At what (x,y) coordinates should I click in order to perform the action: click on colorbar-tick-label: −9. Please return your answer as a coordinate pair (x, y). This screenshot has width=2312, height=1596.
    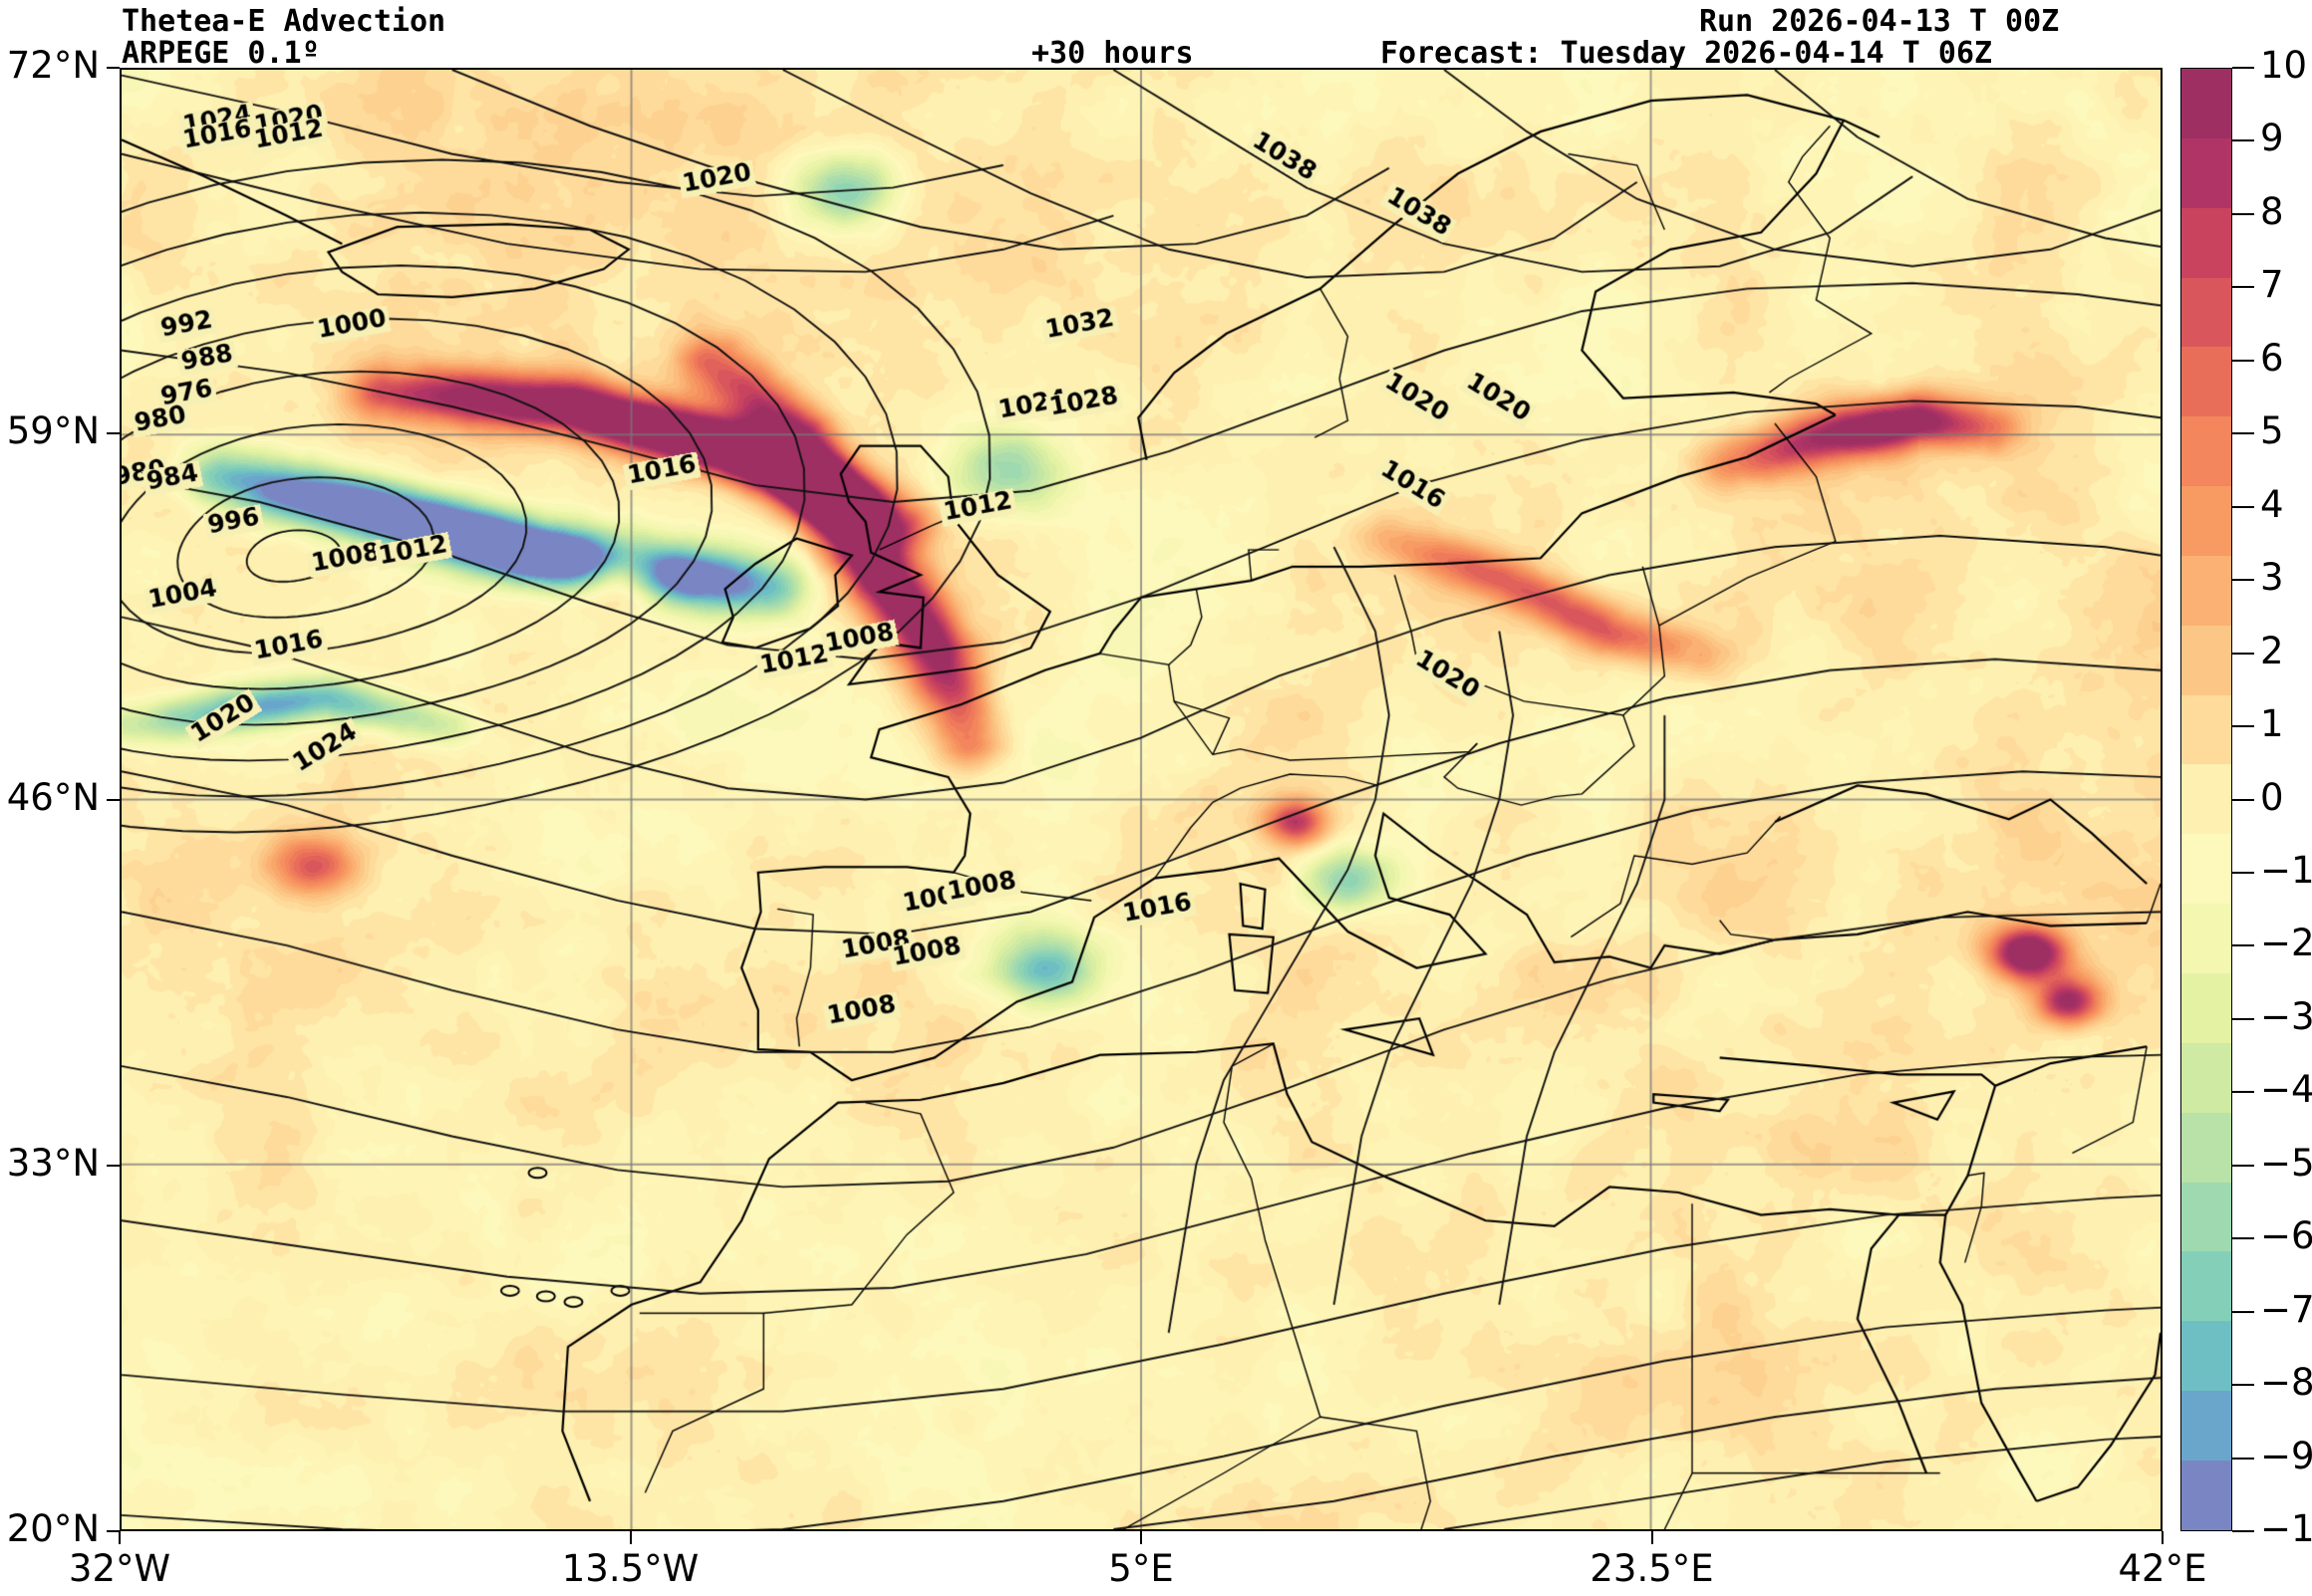
    Looking at the image, I should click on (2286, 1455).